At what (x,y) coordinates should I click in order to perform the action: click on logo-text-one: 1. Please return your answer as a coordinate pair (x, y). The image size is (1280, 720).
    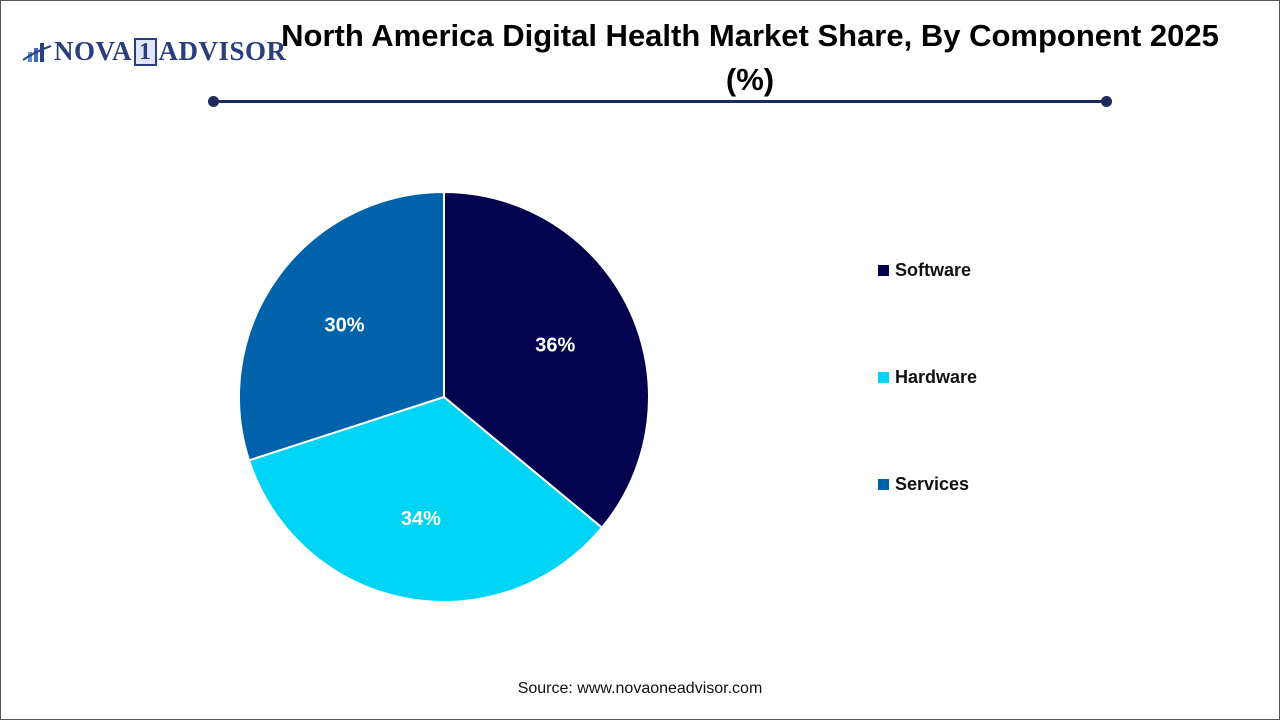
    Looking at the image, I should click on (145, 51).